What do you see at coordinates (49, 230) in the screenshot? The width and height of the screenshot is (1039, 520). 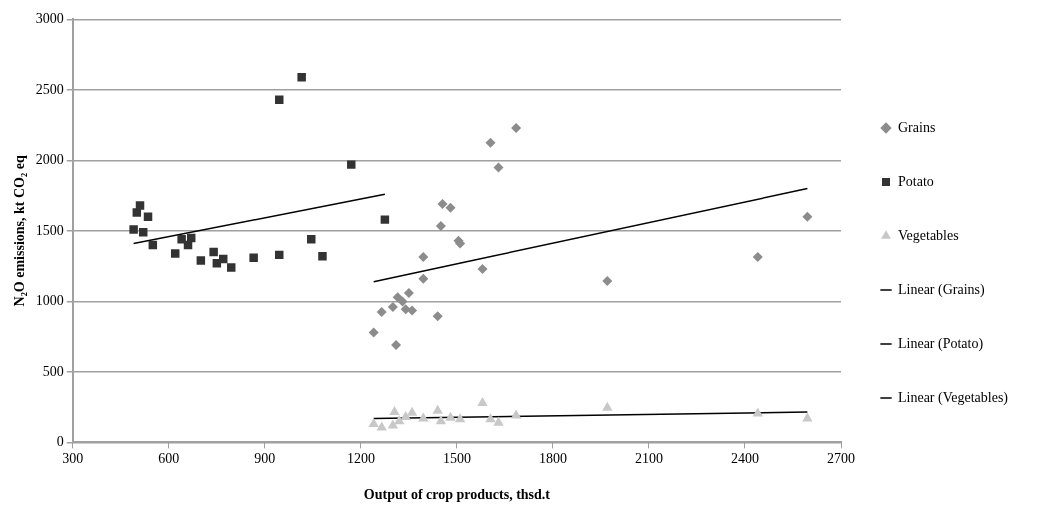 I see `y-tick-label: 1500` at bounding box center [49, 230].